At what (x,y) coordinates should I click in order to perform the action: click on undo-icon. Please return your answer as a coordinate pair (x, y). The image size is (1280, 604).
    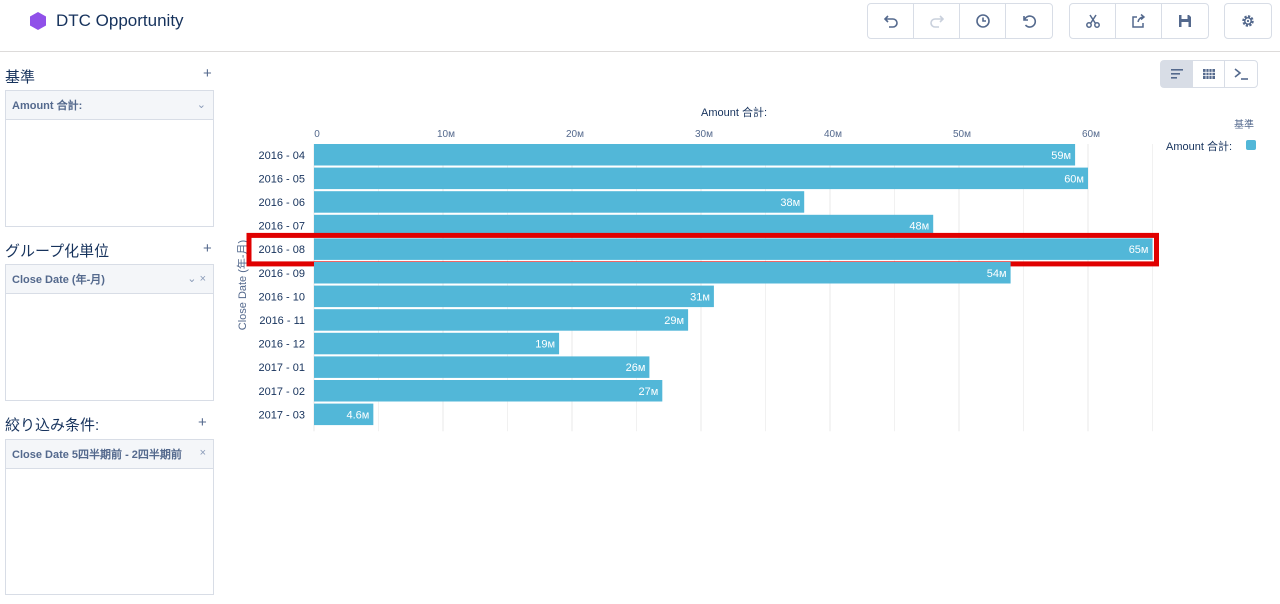
    Looking at the image, I should click on (890, 21).